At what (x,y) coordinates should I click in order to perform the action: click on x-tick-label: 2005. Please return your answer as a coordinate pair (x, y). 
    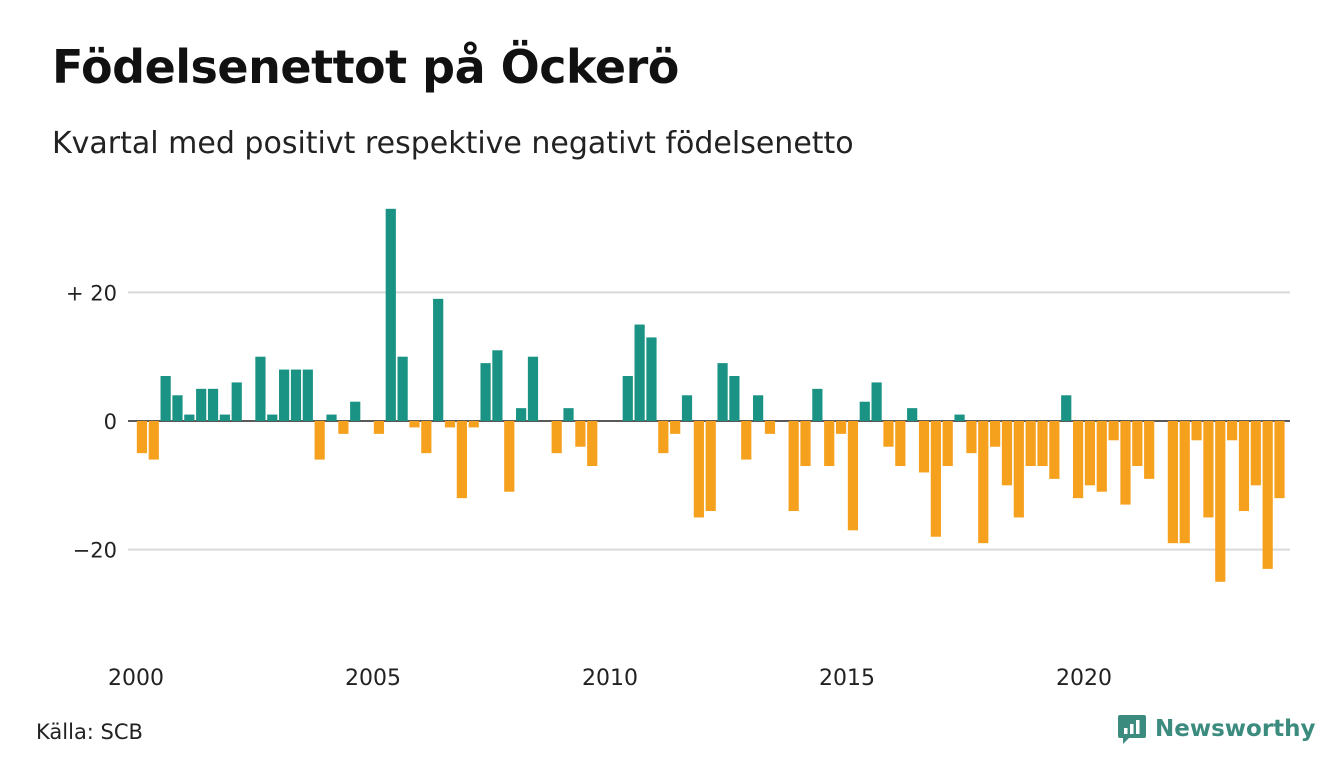
    Looking at the image, I should click on (373, 678).